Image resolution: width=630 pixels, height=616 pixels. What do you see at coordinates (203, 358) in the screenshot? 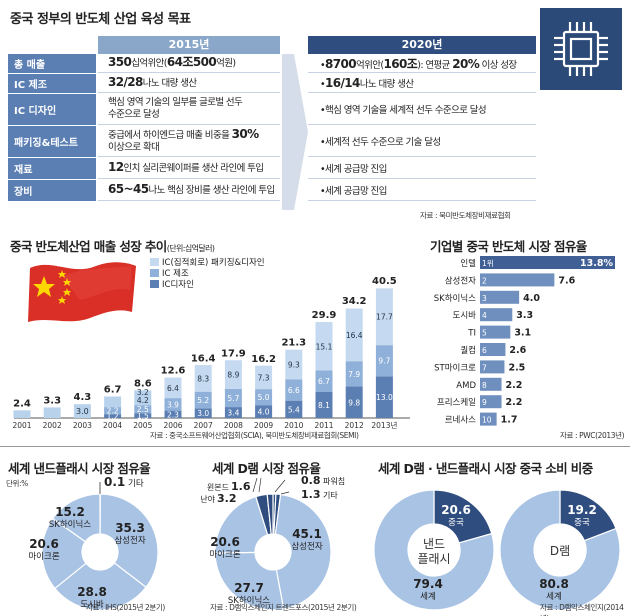
I see `bar-total-label: 16.4` at bounding box center [203, 358].